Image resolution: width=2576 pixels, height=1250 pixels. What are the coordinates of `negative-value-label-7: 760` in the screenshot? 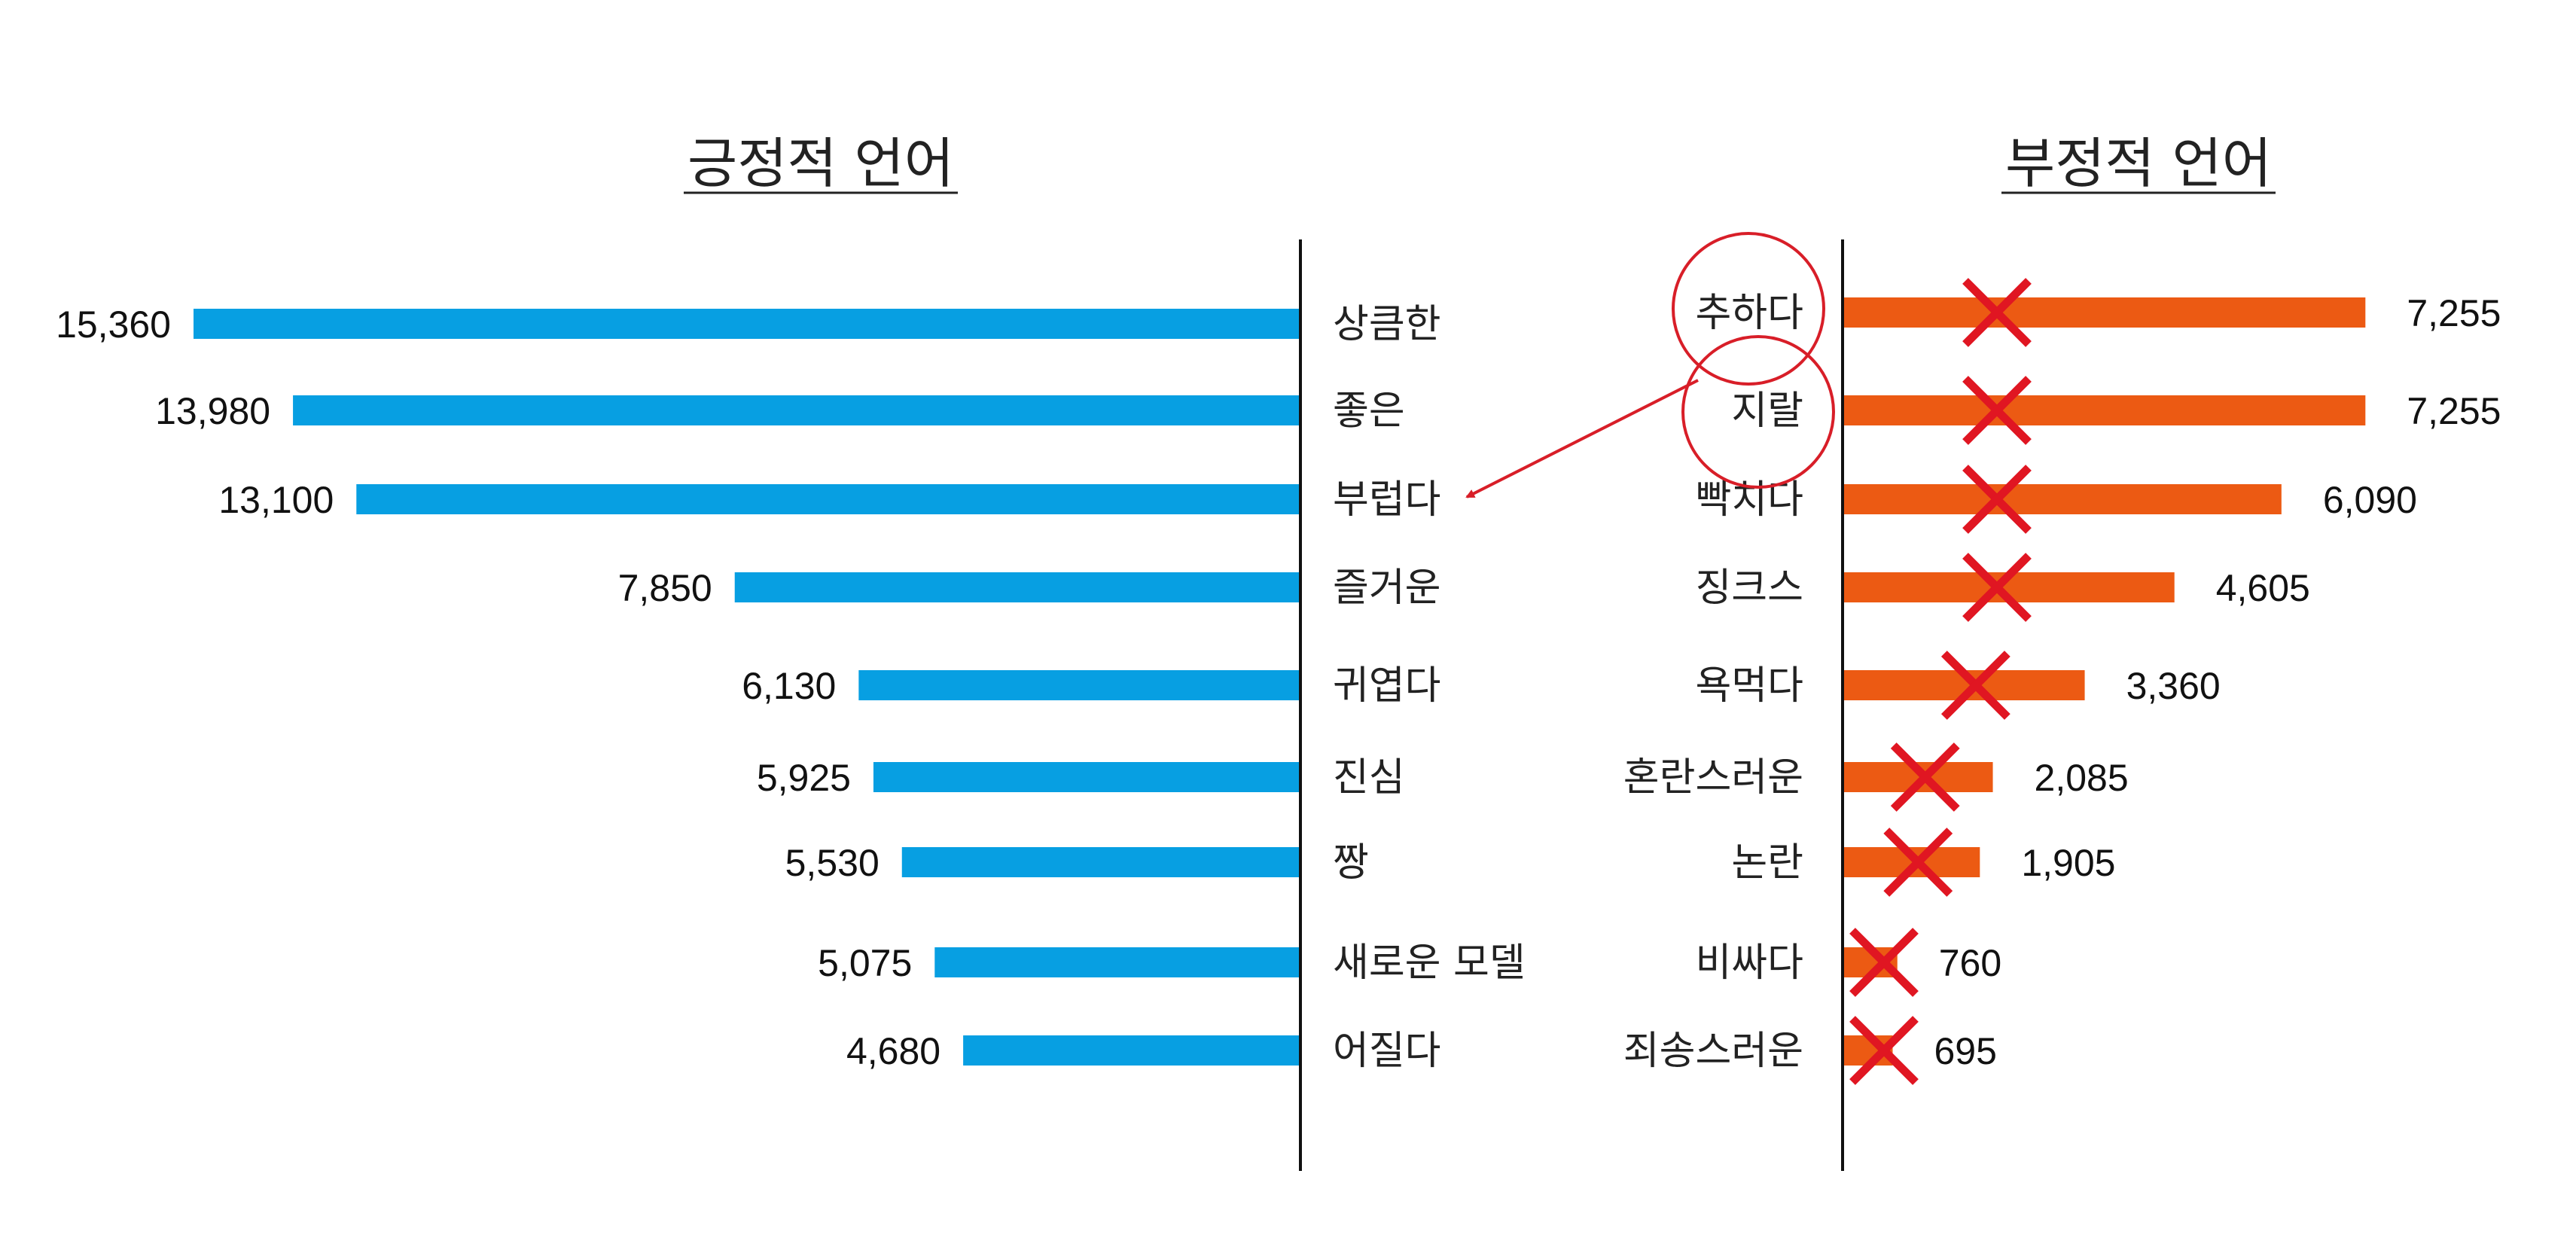 It's located at (1970, 963).